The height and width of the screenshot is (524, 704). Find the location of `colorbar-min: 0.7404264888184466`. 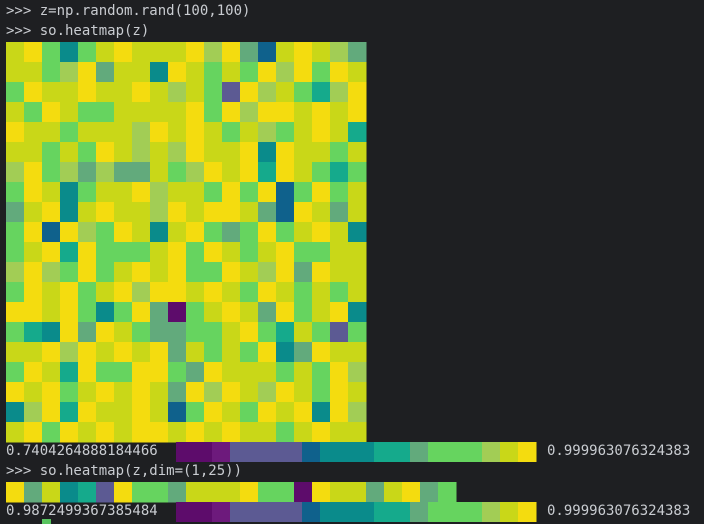

colorbar-min: 0.7404264888184466 is located at coordinates (82, 451).